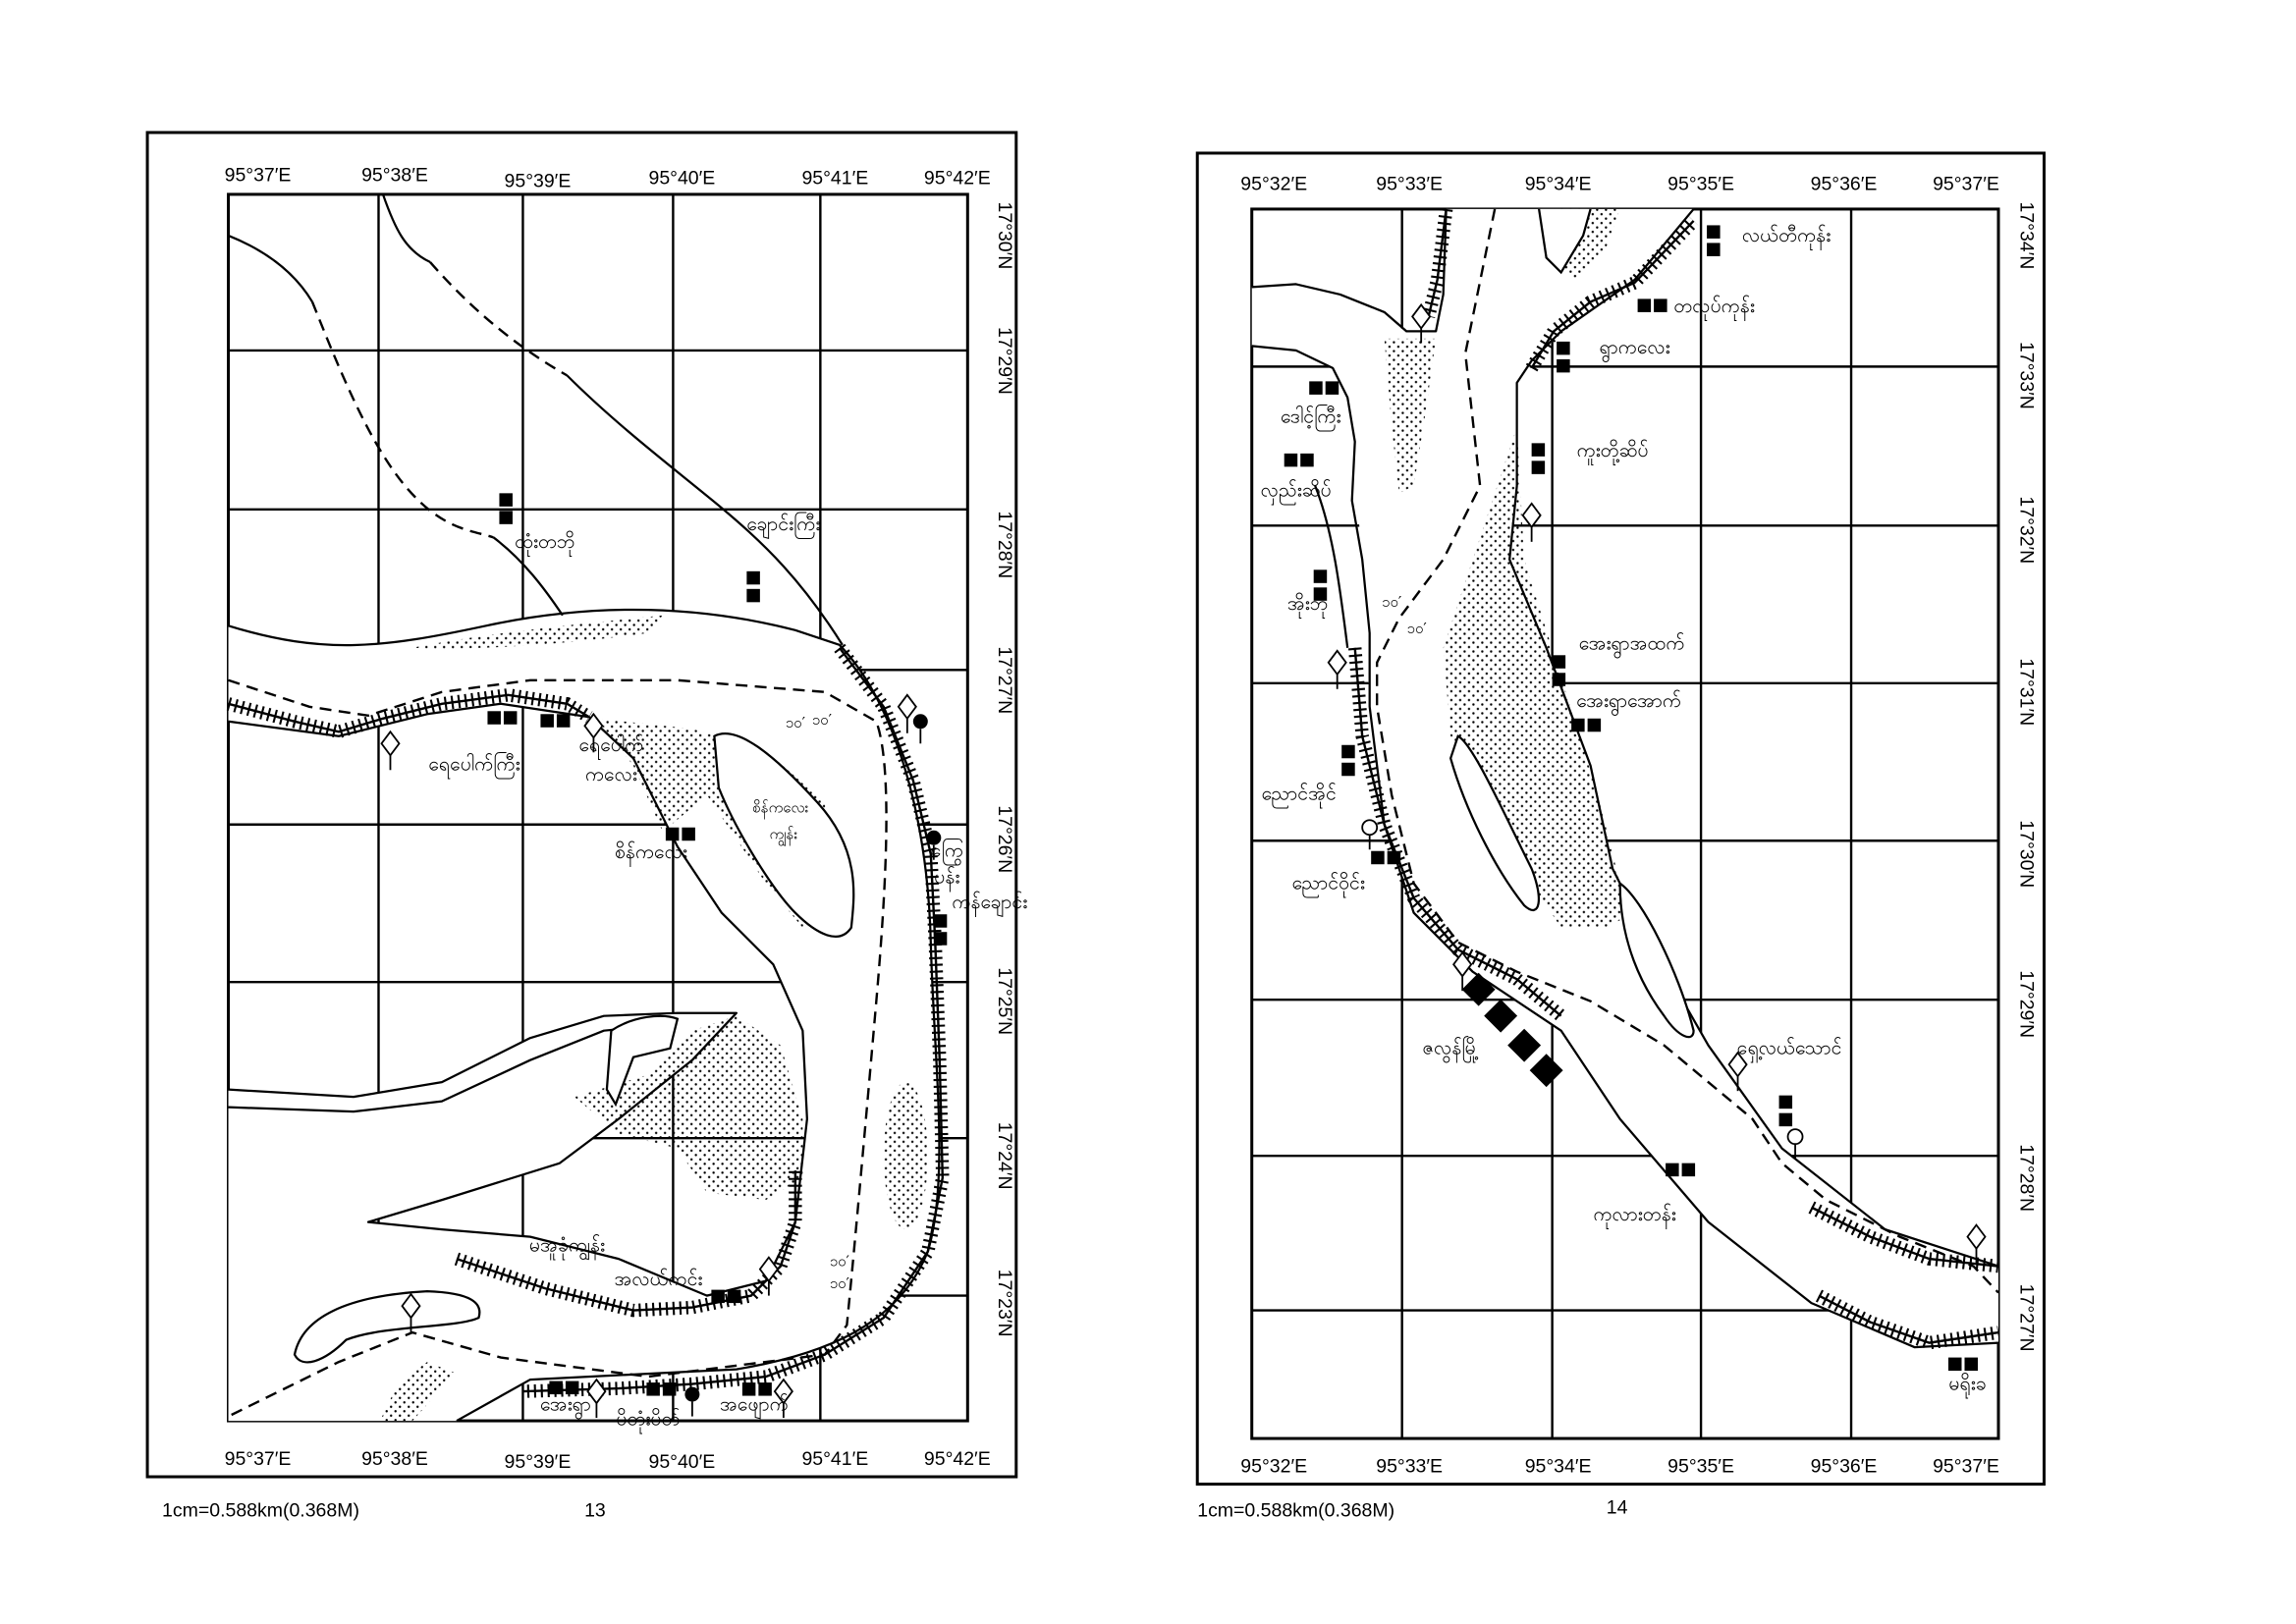  What do you see at coordinates (518, 999) in the screenshot?
I see `river-bank-south` at bounding box center [518, 999].